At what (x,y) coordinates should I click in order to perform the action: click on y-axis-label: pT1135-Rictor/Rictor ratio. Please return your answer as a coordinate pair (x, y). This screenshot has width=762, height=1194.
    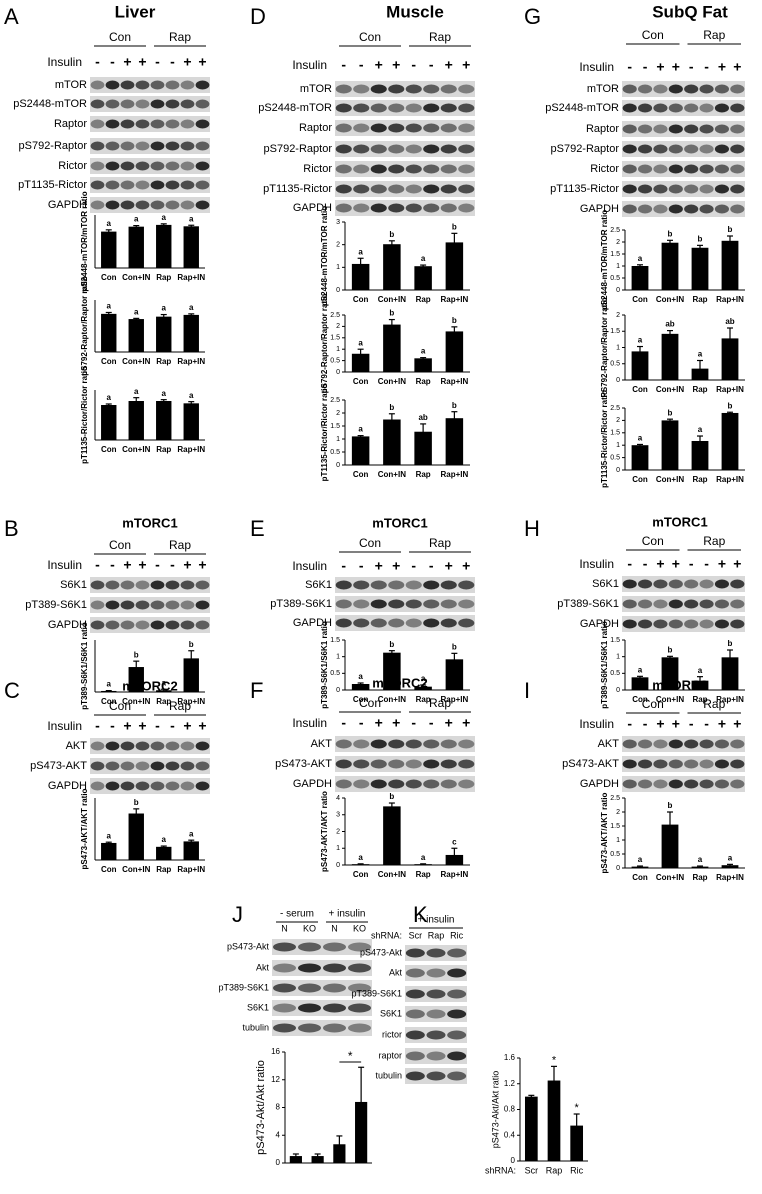
    Looking at the image, I should click on (604, 439).